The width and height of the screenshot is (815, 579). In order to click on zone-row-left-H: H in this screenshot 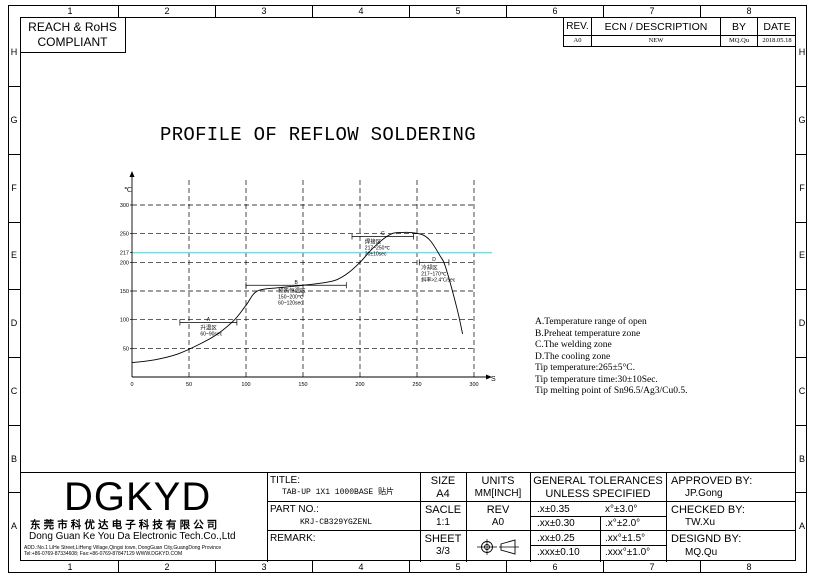, I will do `click(14, 52)`.